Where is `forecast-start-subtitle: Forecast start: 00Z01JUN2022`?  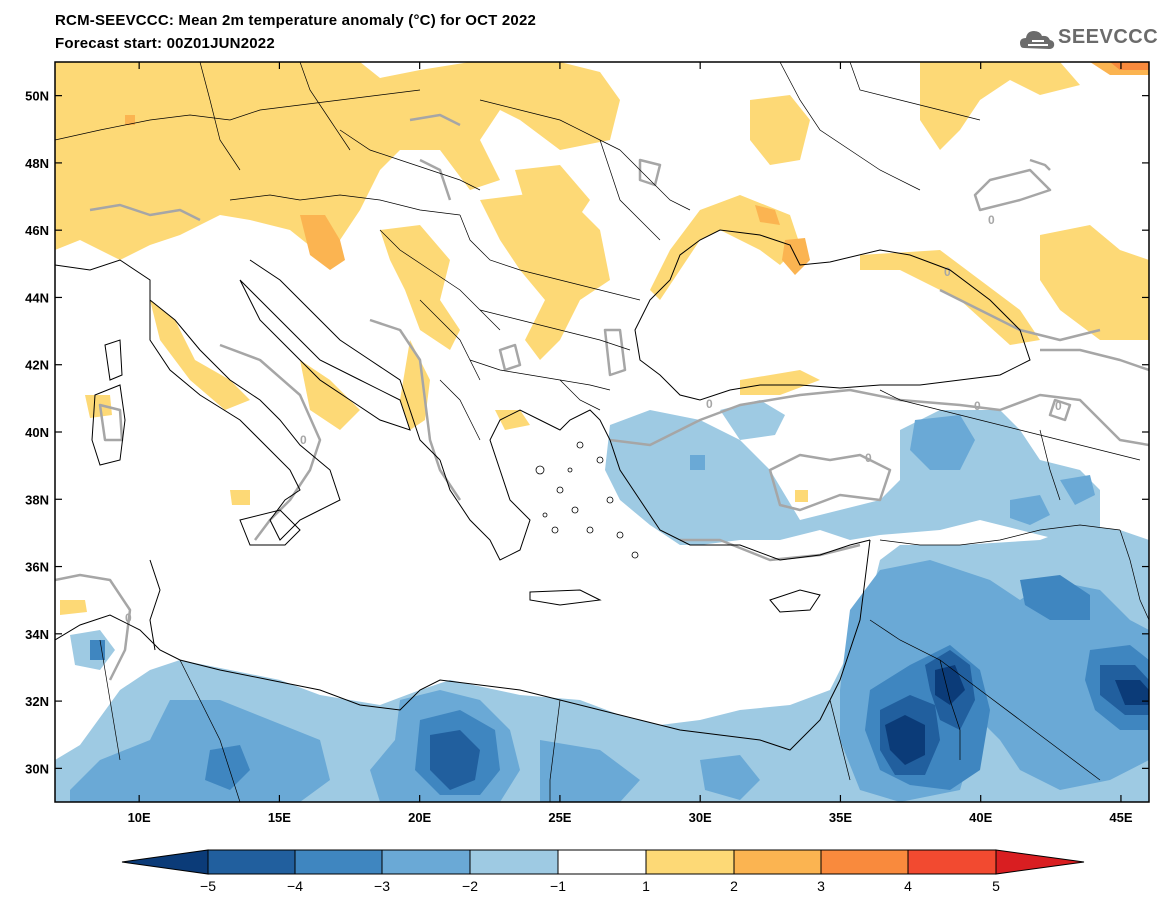
forecast-start-subtitle: Forecast start: 00Z01JUN2022 is located at coordinates (165, 43).